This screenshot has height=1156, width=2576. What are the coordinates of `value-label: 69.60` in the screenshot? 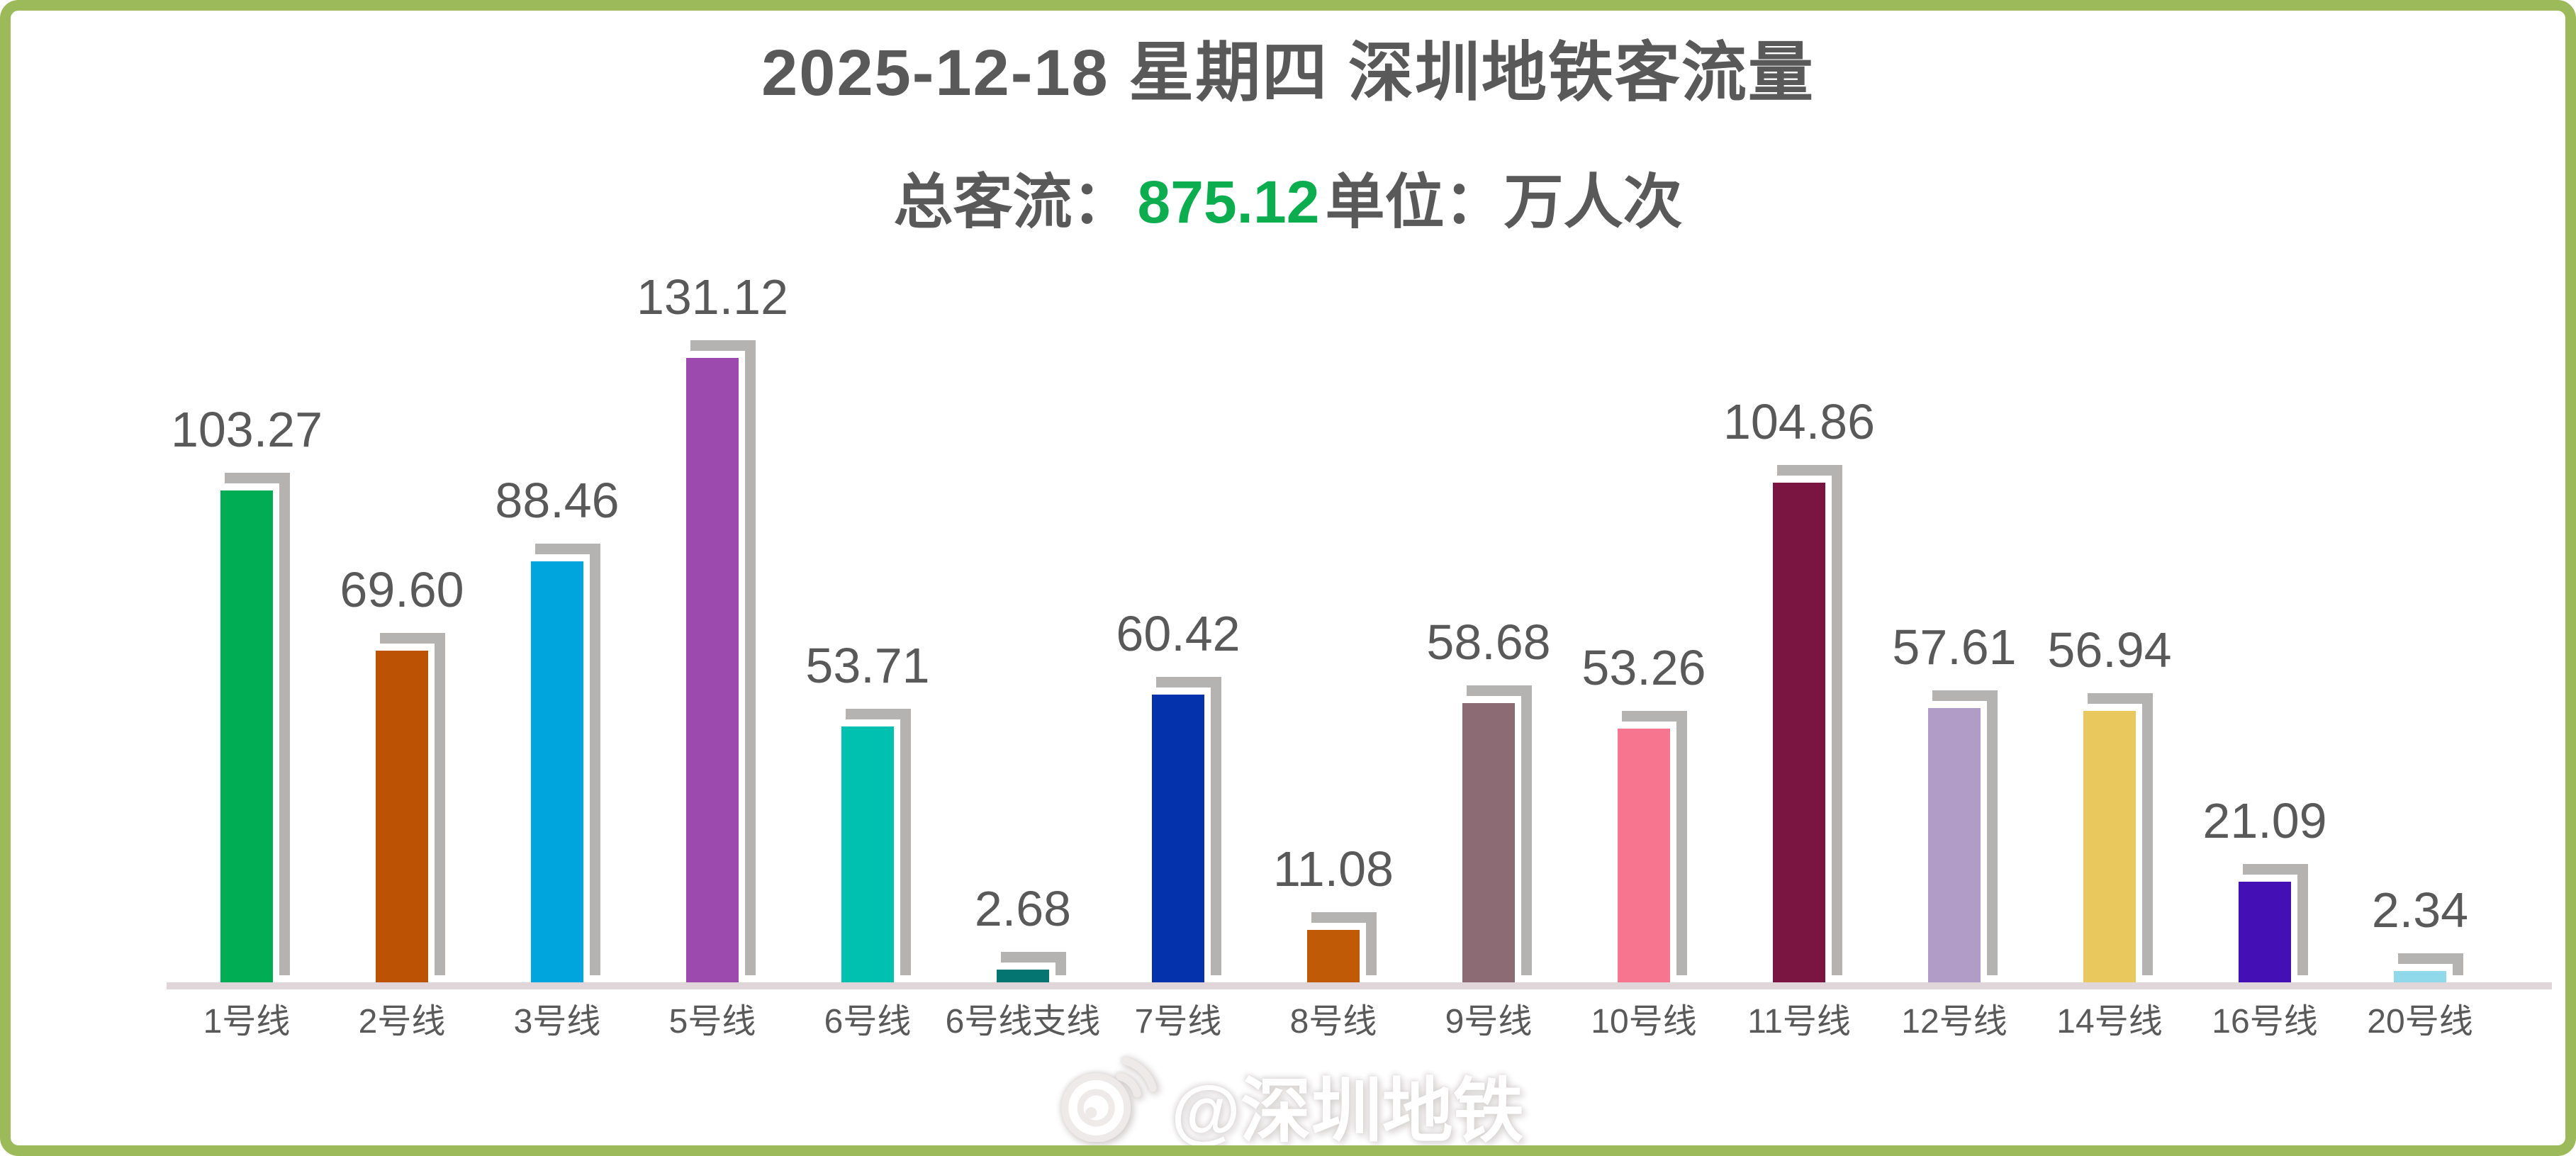 It's located at (402, 590).